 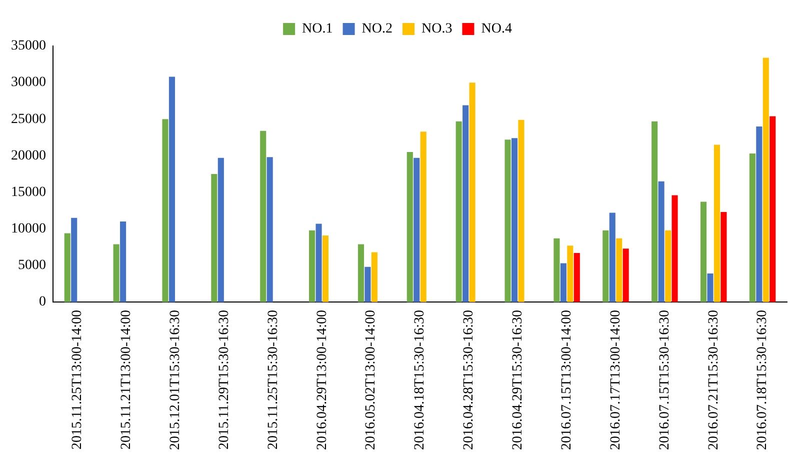 What do you see at coordinates (126, 380) in the screenshot?
I see `x-tick-label: 2015.11.21T13:00-14:00` at bounding box center [126, 380].